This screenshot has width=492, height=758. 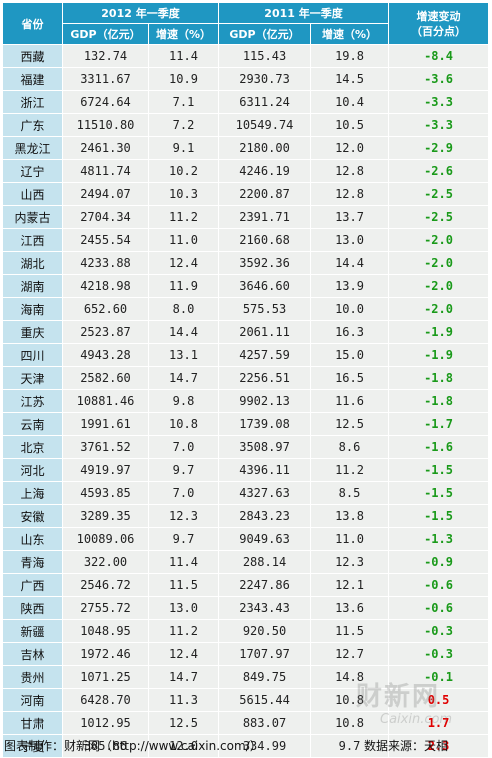 What do you see at coordinates (32, 723) in the screenshot?
I see `province-cell: 甘肃` at bounding box center [32, 723].